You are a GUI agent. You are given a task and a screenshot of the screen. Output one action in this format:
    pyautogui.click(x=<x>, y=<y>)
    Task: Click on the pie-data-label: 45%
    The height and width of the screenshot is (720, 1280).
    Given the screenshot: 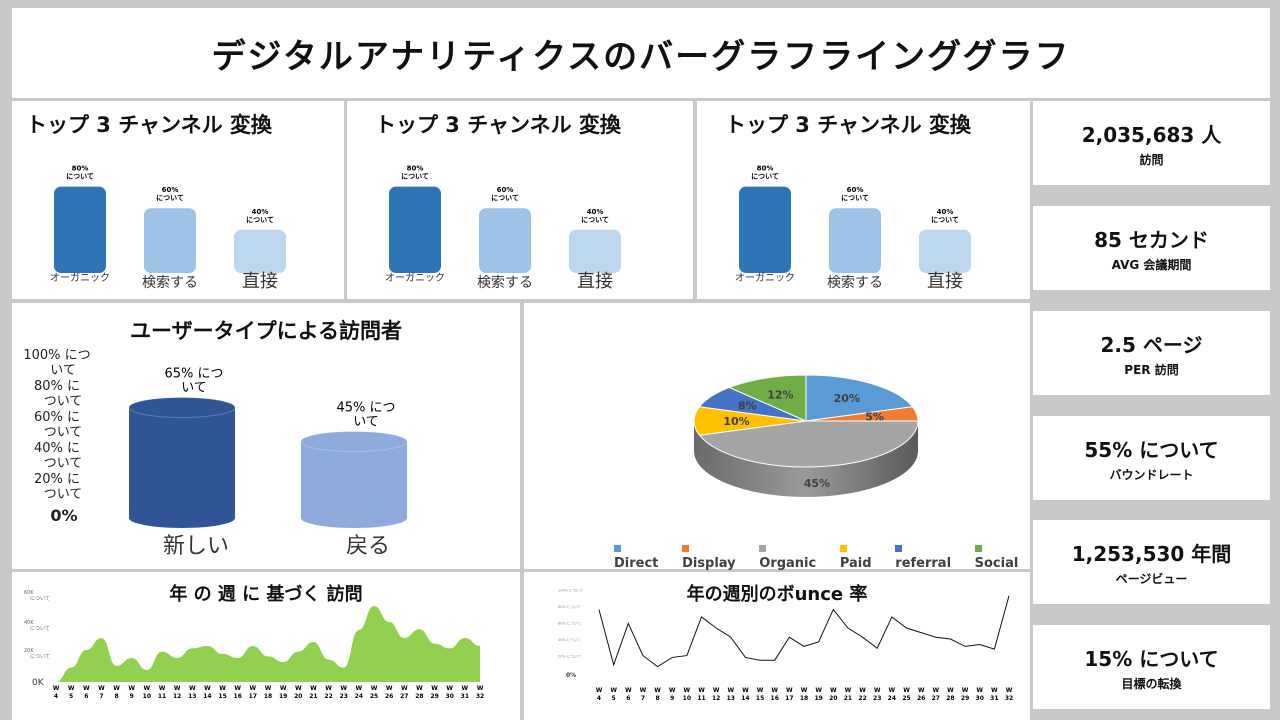 What is the action you would take?
    pyautogui.click(x=817, y=483)
    